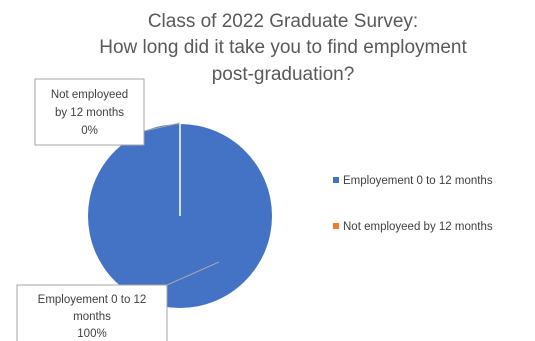 The image size is (535, 341). What do you see at coordinates (89, 95) in the screenshot?
I see `callout-line-not-employeed-1: Not employeed` at bounding box center [89, 95].